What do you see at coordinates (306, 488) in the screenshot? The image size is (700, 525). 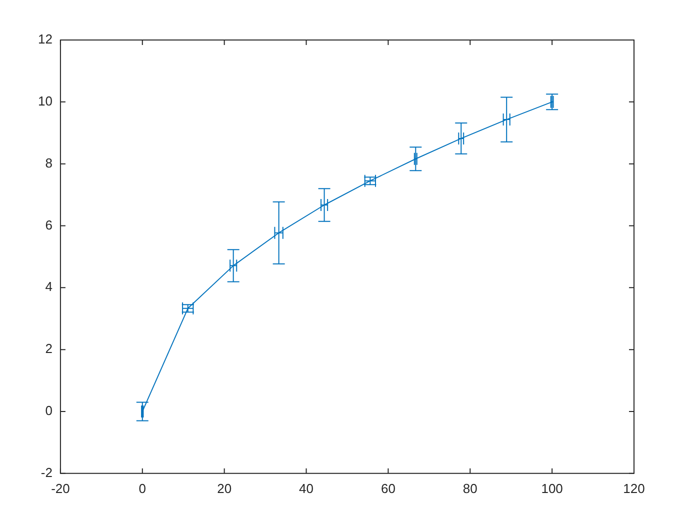 I see `x-tick-label: 40` at bounding box center [306, 488].